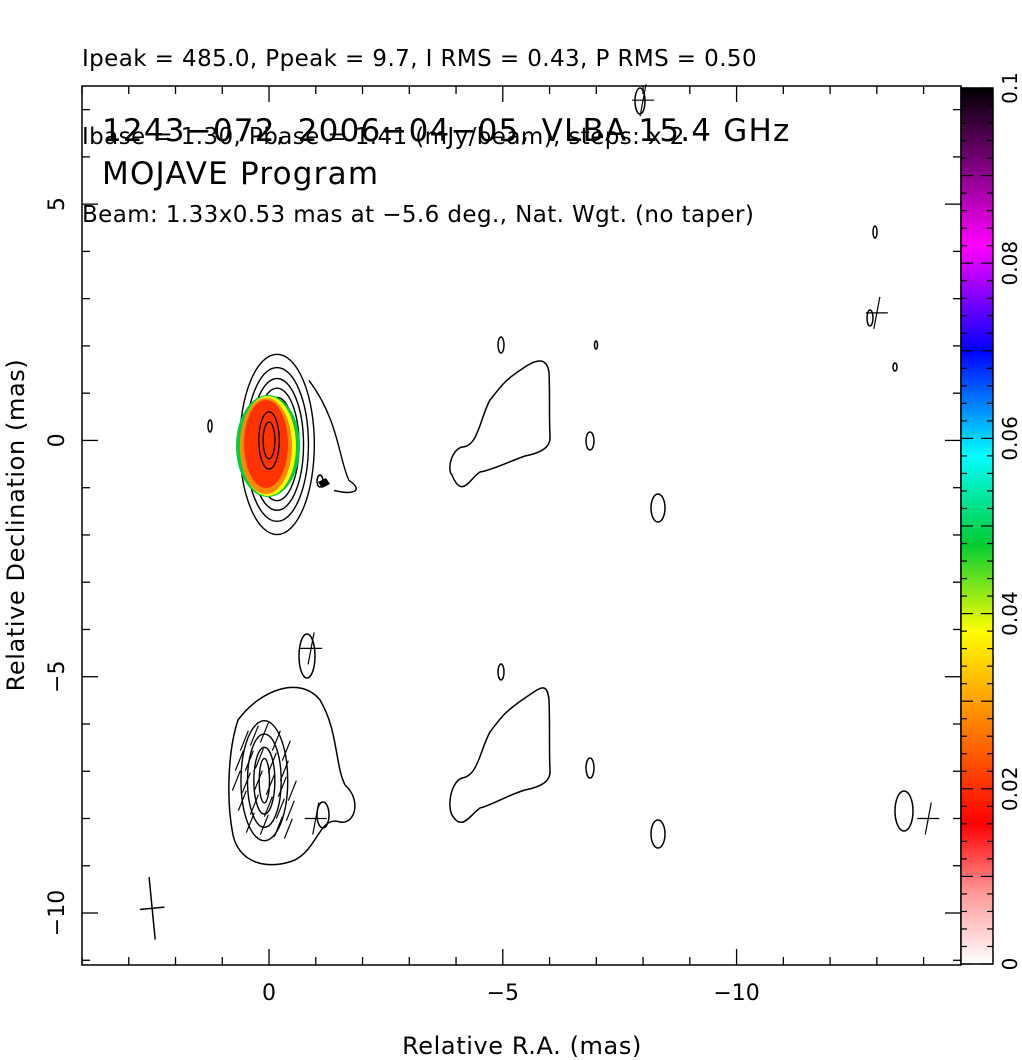  Describe the element at coordinates (1010, 964) in the screenshot. I see `colorbar-tick-label: 0` at that location.